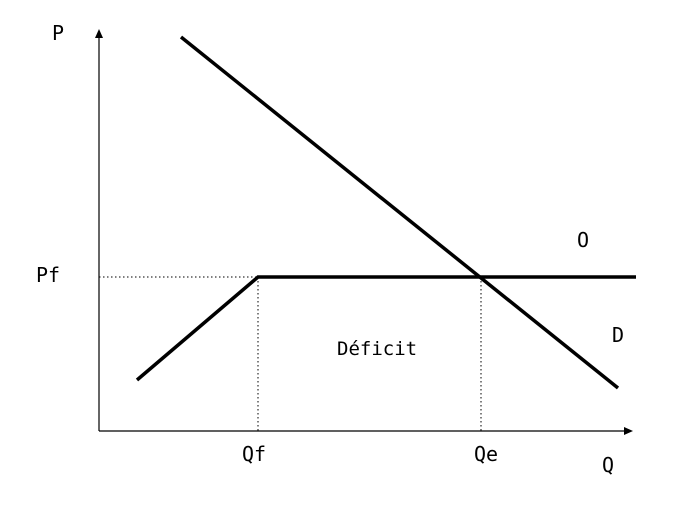 The height and width of the screenshot is (509, 684). Describe the element at coordinates (377, 349) in the screenshot. I see `deficit-region-label: Déficit` at that location.